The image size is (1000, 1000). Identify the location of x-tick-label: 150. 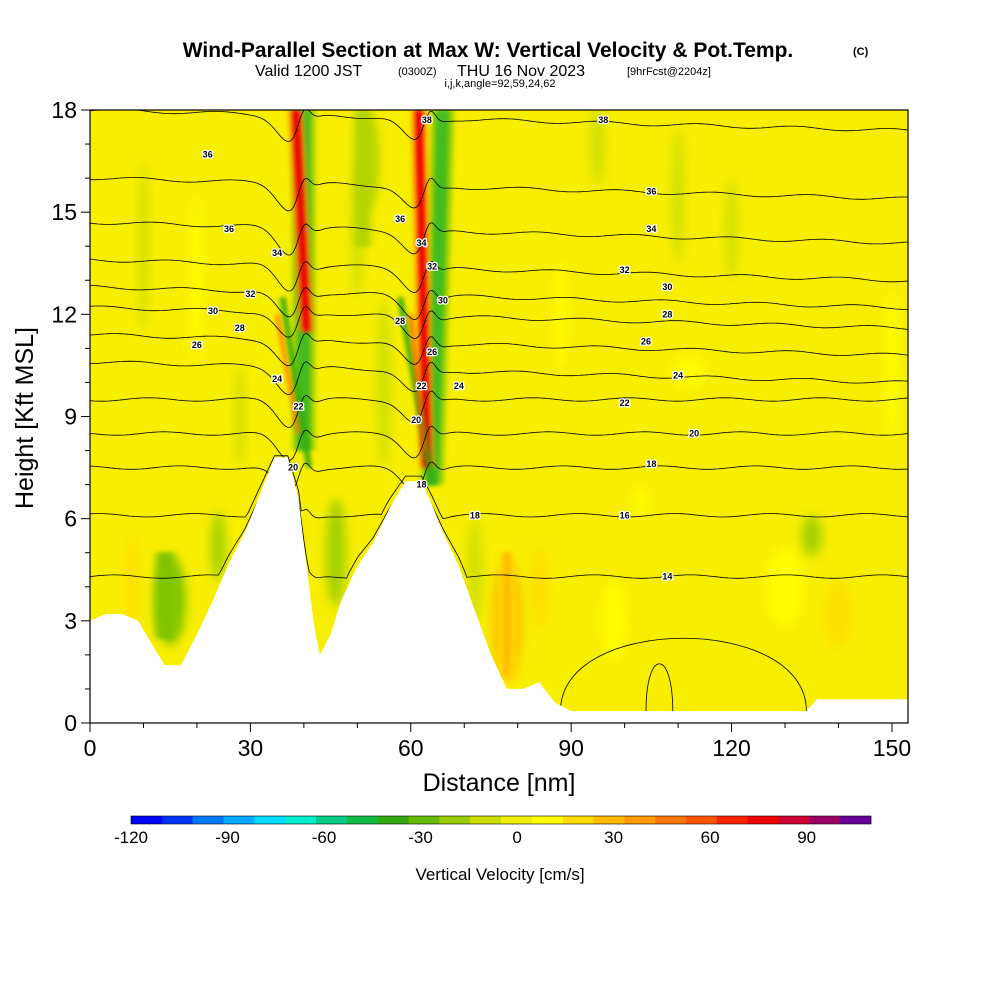
(892, 748).